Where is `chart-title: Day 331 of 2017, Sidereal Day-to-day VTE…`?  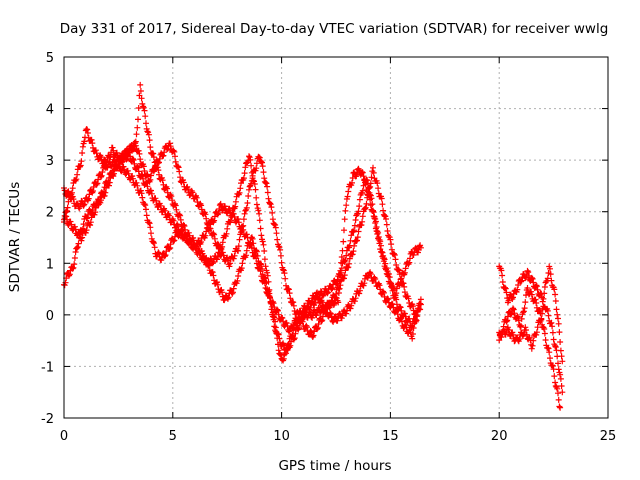
chart-title: Day 331 of 2017, Sidereal Day-to-day VTE… is located at coordinates (334, 29).